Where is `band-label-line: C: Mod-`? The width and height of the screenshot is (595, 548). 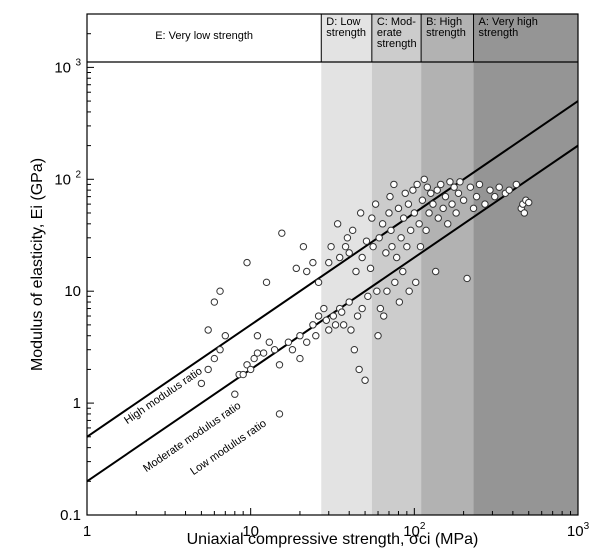
band-label-line: C: Mod- is located at coordinates (396, 22).